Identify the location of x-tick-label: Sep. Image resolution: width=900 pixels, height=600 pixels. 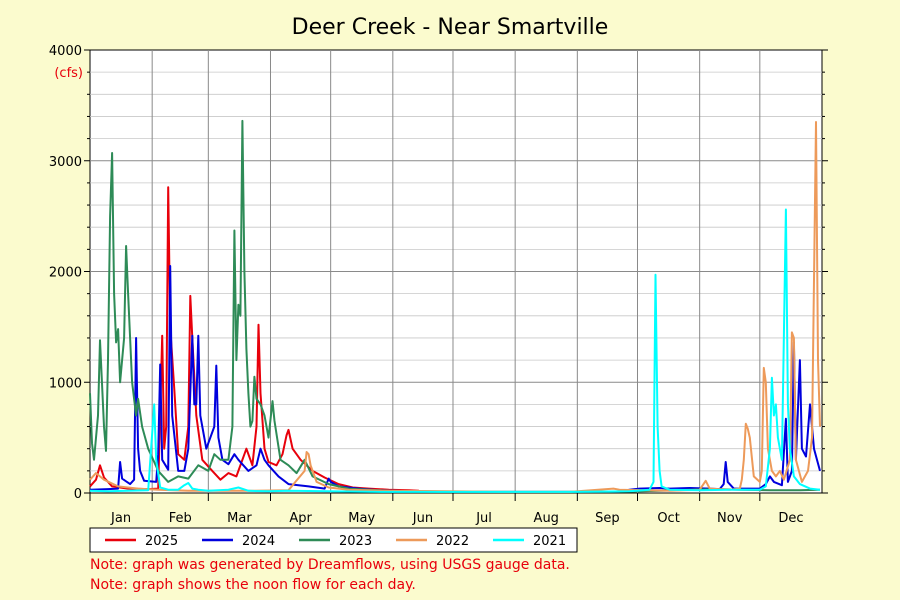
(607, 518).